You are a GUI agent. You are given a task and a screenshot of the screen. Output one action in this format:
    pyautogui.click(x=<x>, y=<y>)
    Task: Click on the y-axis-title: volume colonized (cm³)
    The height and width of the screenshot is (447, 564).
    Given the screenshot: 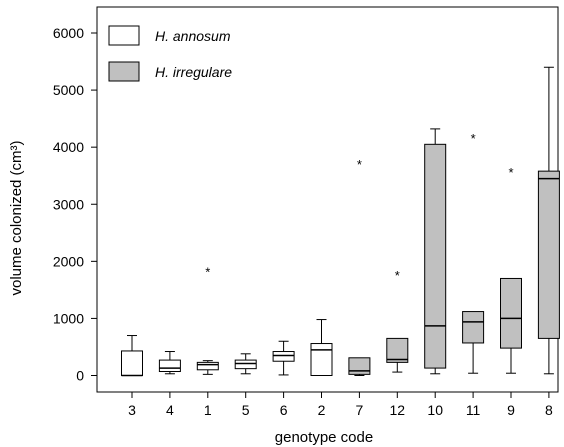 What is the action you would take?
    pyautogui.click(x=16, y=217)
    